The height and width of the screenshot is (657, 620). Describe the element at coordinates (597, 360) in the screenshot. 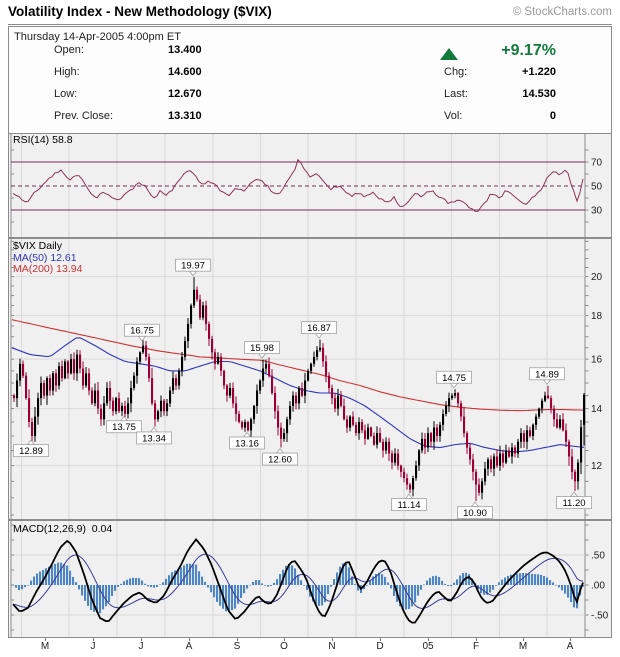

I see `y-axis-label: 16` at that location.